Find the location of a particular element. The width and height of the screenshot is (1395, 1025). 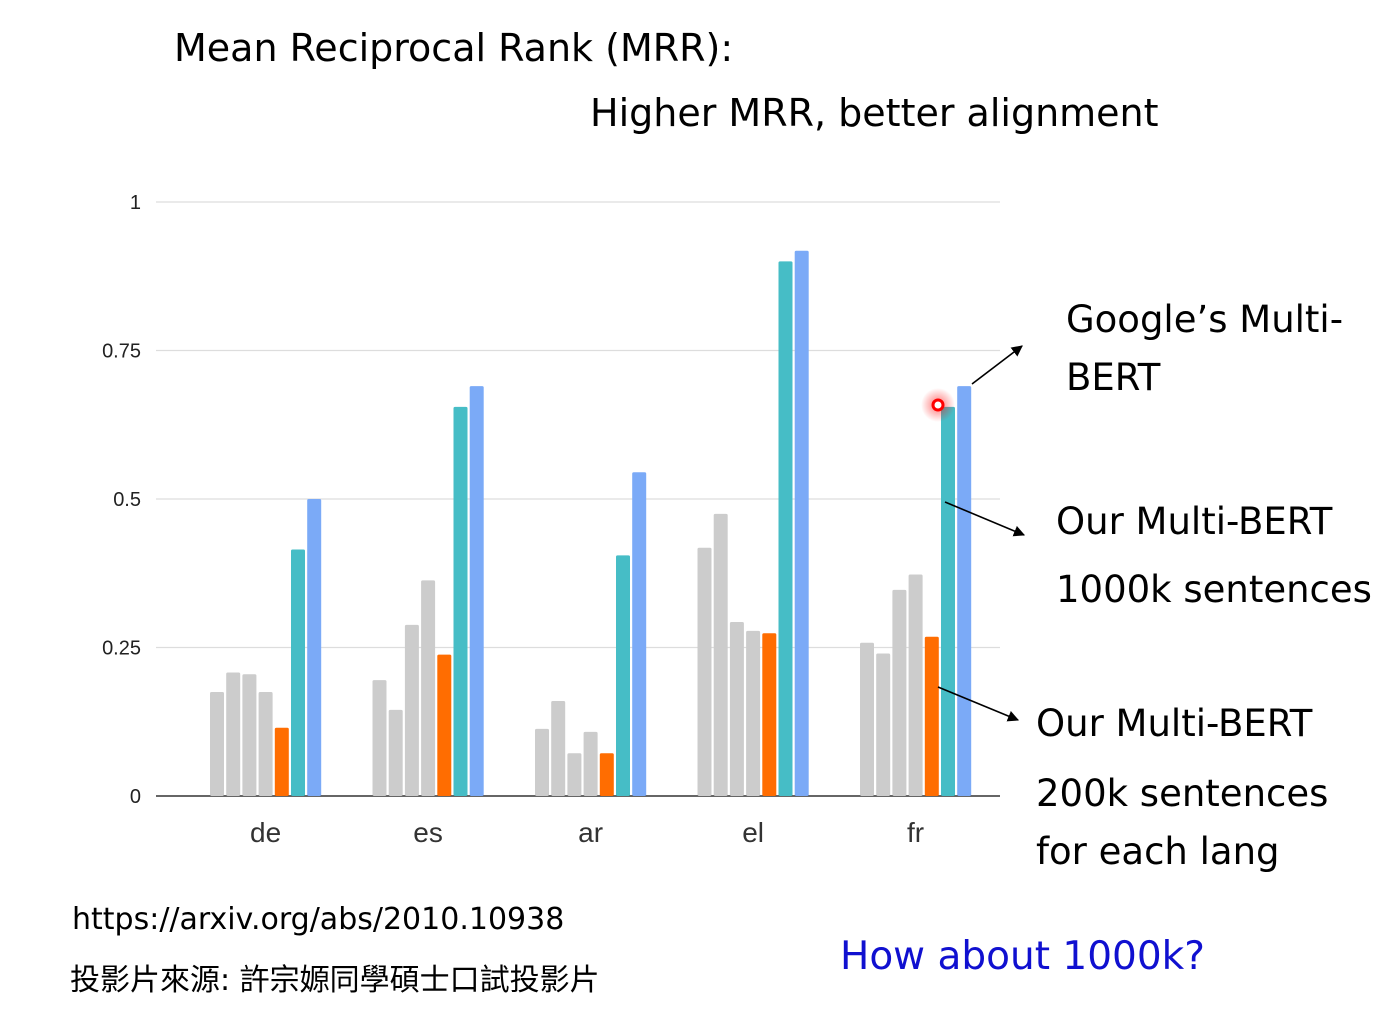

x-axis-categories: de es ar el fr is located at coordinates (587, 832).